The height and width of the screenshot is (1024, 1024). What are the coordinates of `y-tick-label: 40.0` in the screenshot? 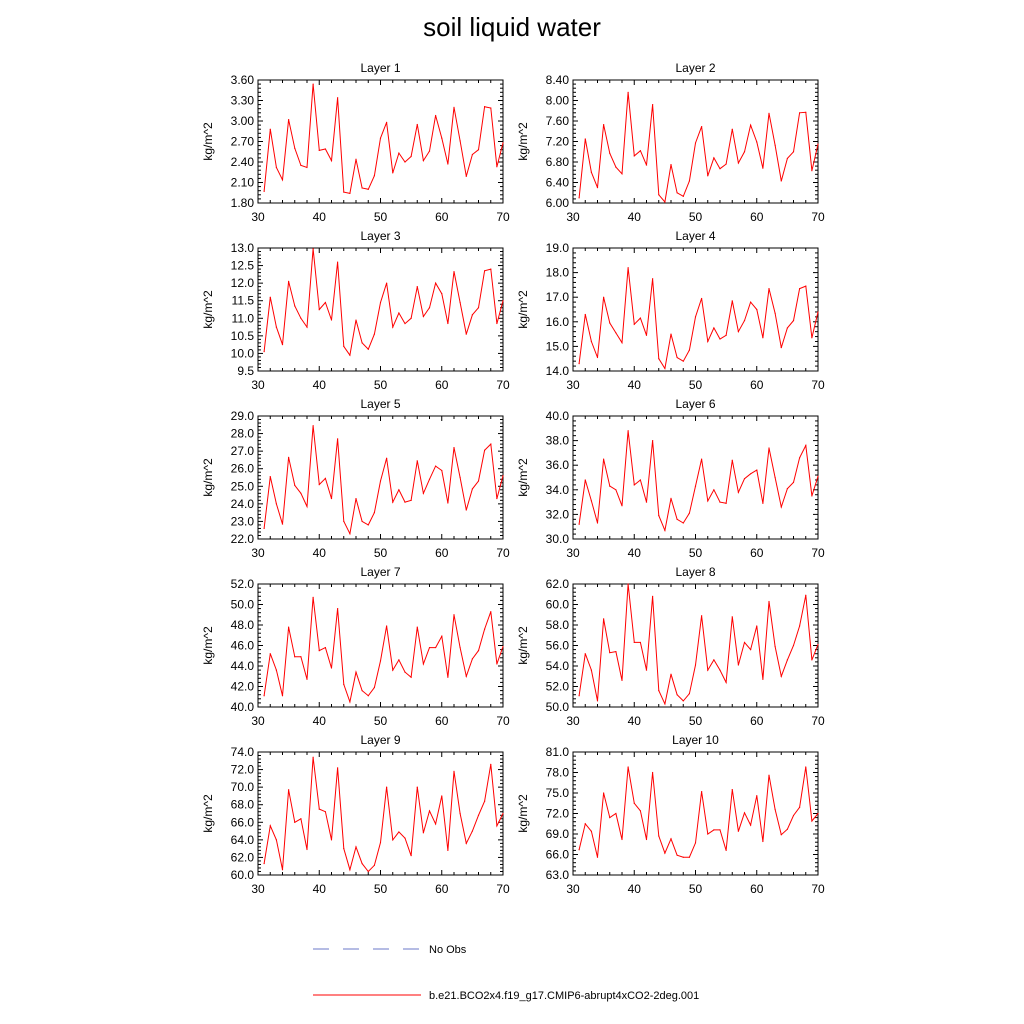 It's located at (243, 707).